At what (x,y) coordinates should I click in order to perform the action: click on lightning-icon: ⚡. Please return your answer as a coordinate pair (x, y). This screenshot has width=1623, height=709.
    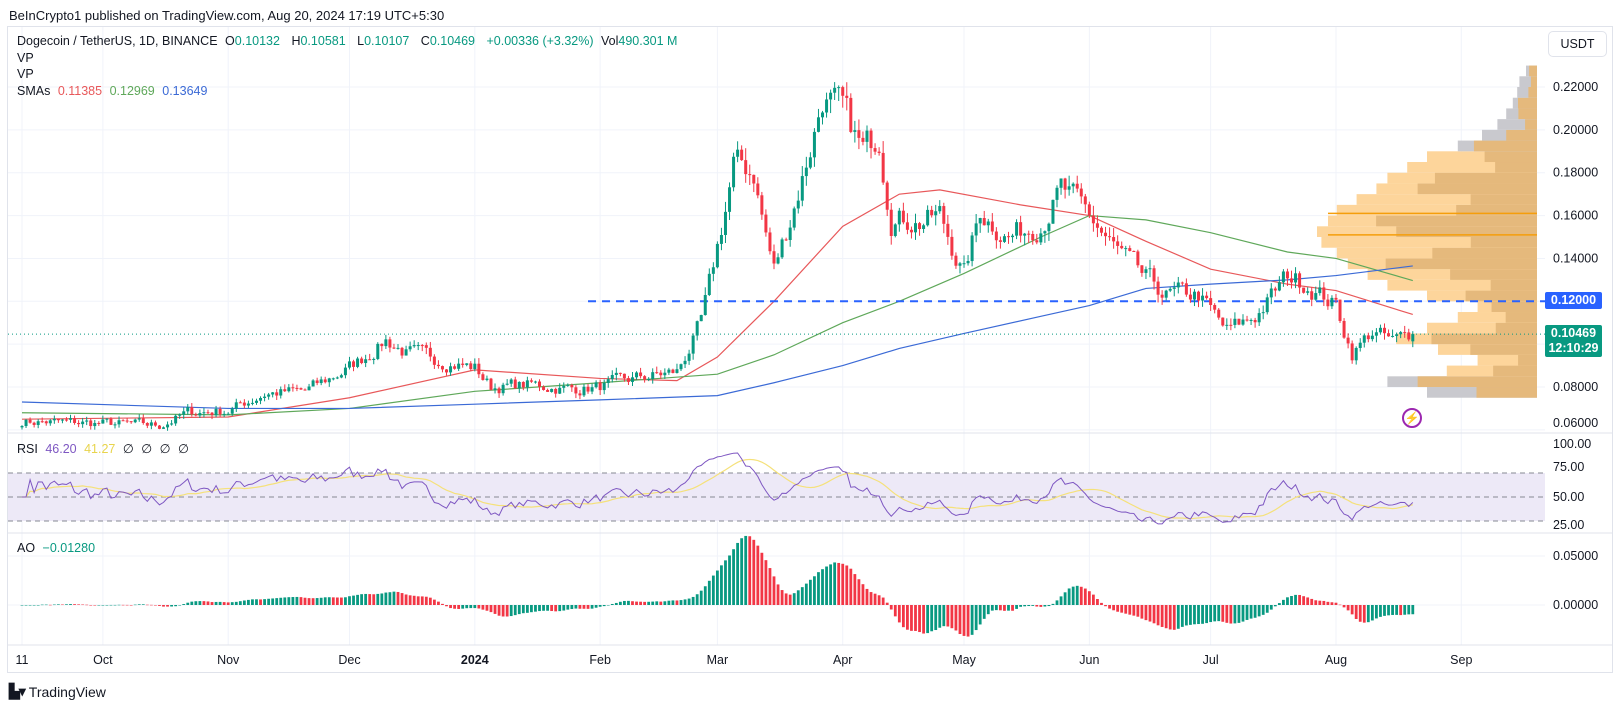
    Looking at the image, I should click on (1412, 418).